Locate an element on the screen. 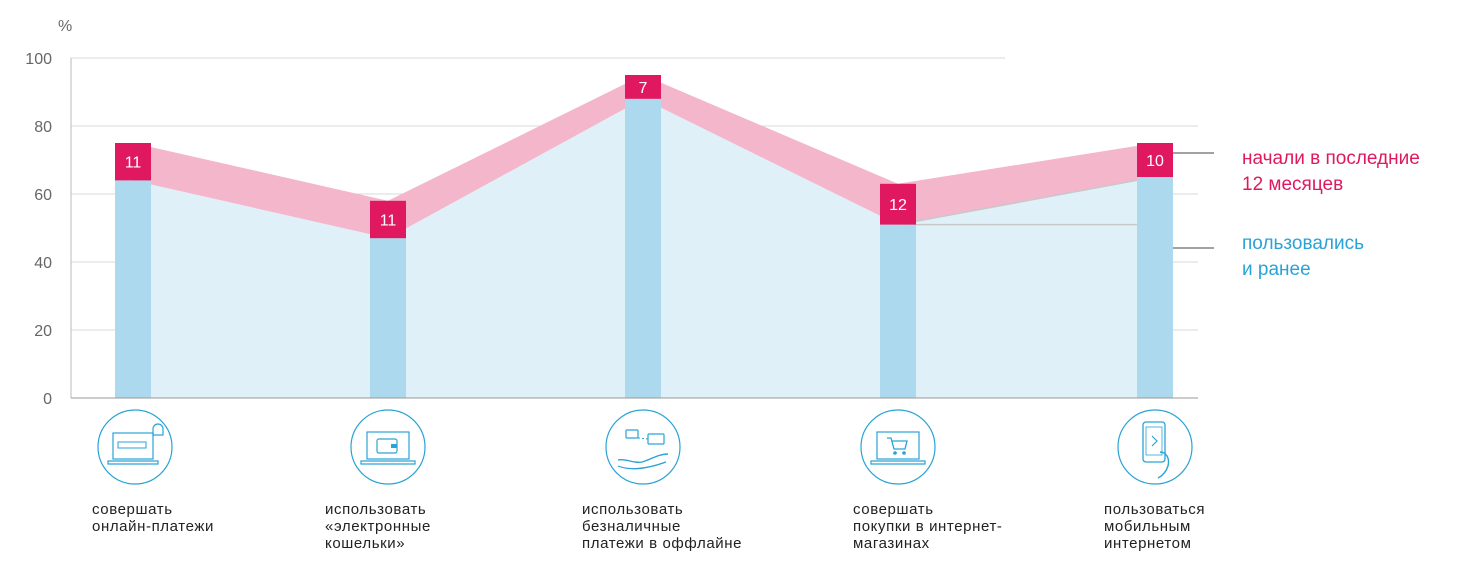 This screenshot has width=1482, height=566. y-tick-label: 20 is located at coordinates (43, 331).